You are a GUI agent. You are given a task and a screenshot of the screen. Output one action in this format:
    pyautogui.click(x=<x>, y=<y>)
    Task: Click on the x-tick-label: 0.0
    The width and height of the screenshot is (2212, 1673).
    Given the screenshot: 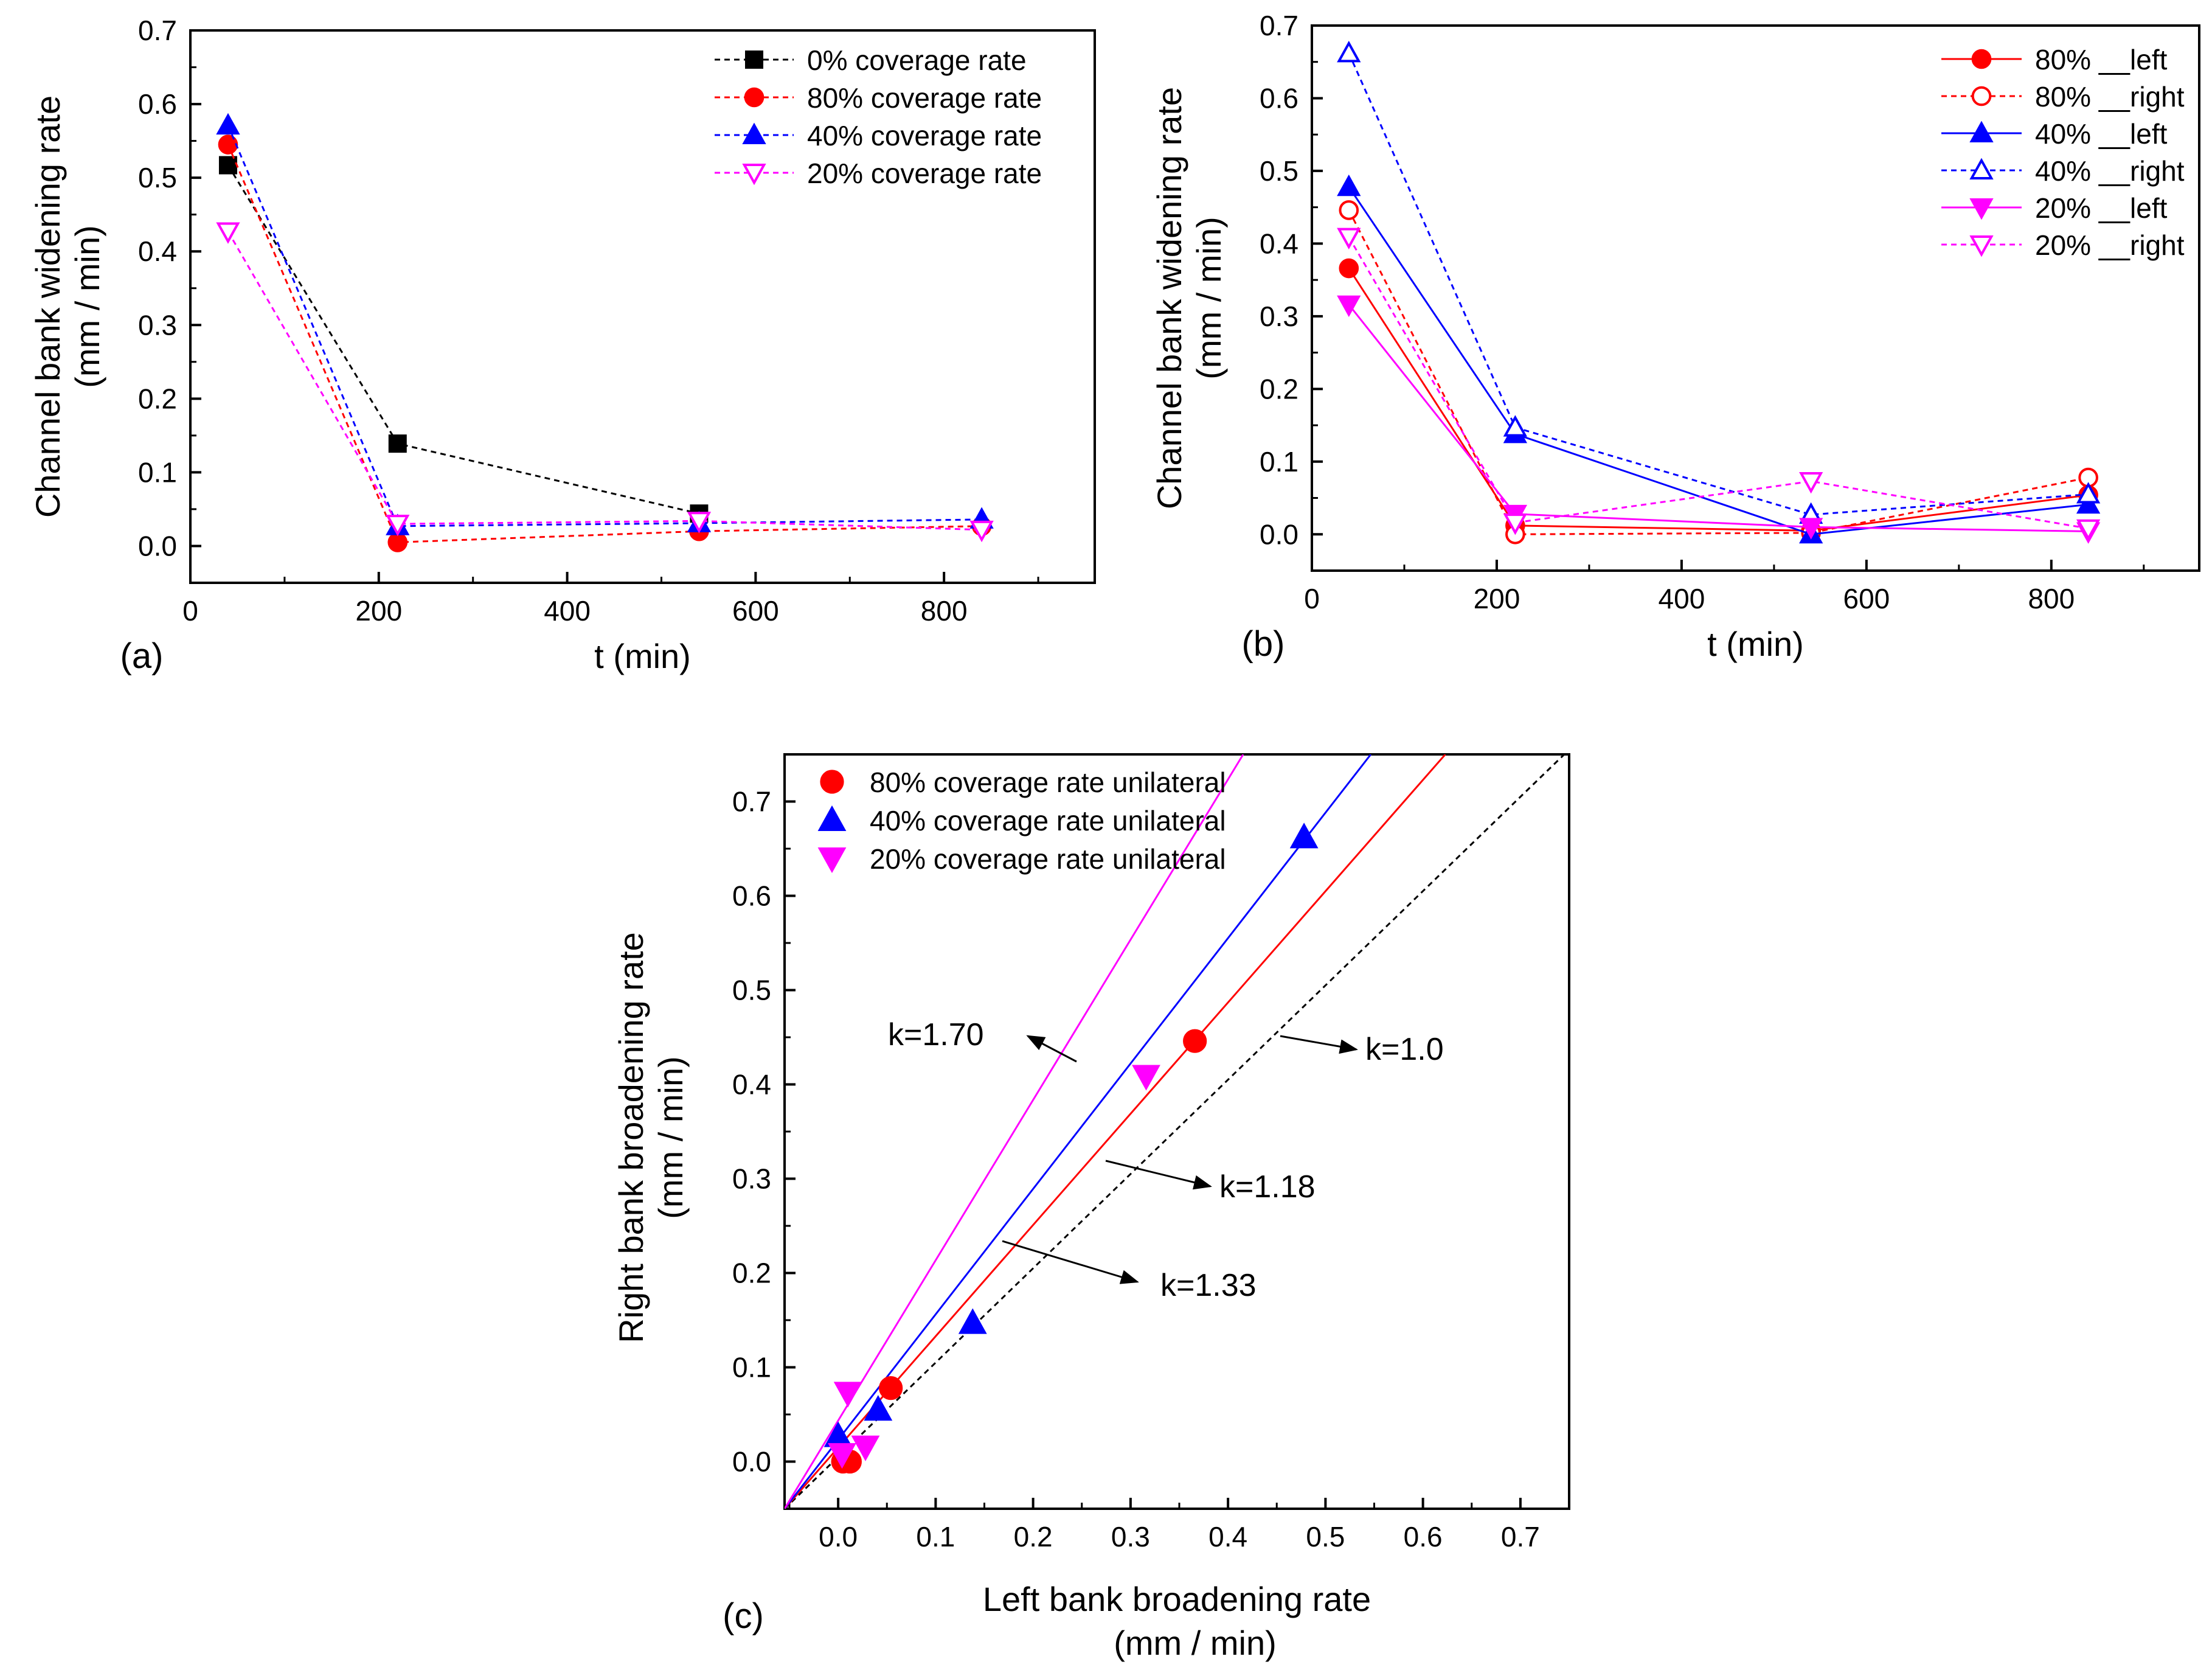 What is the action you would take?
    pyautogui.click(x=838, y=1537)
    